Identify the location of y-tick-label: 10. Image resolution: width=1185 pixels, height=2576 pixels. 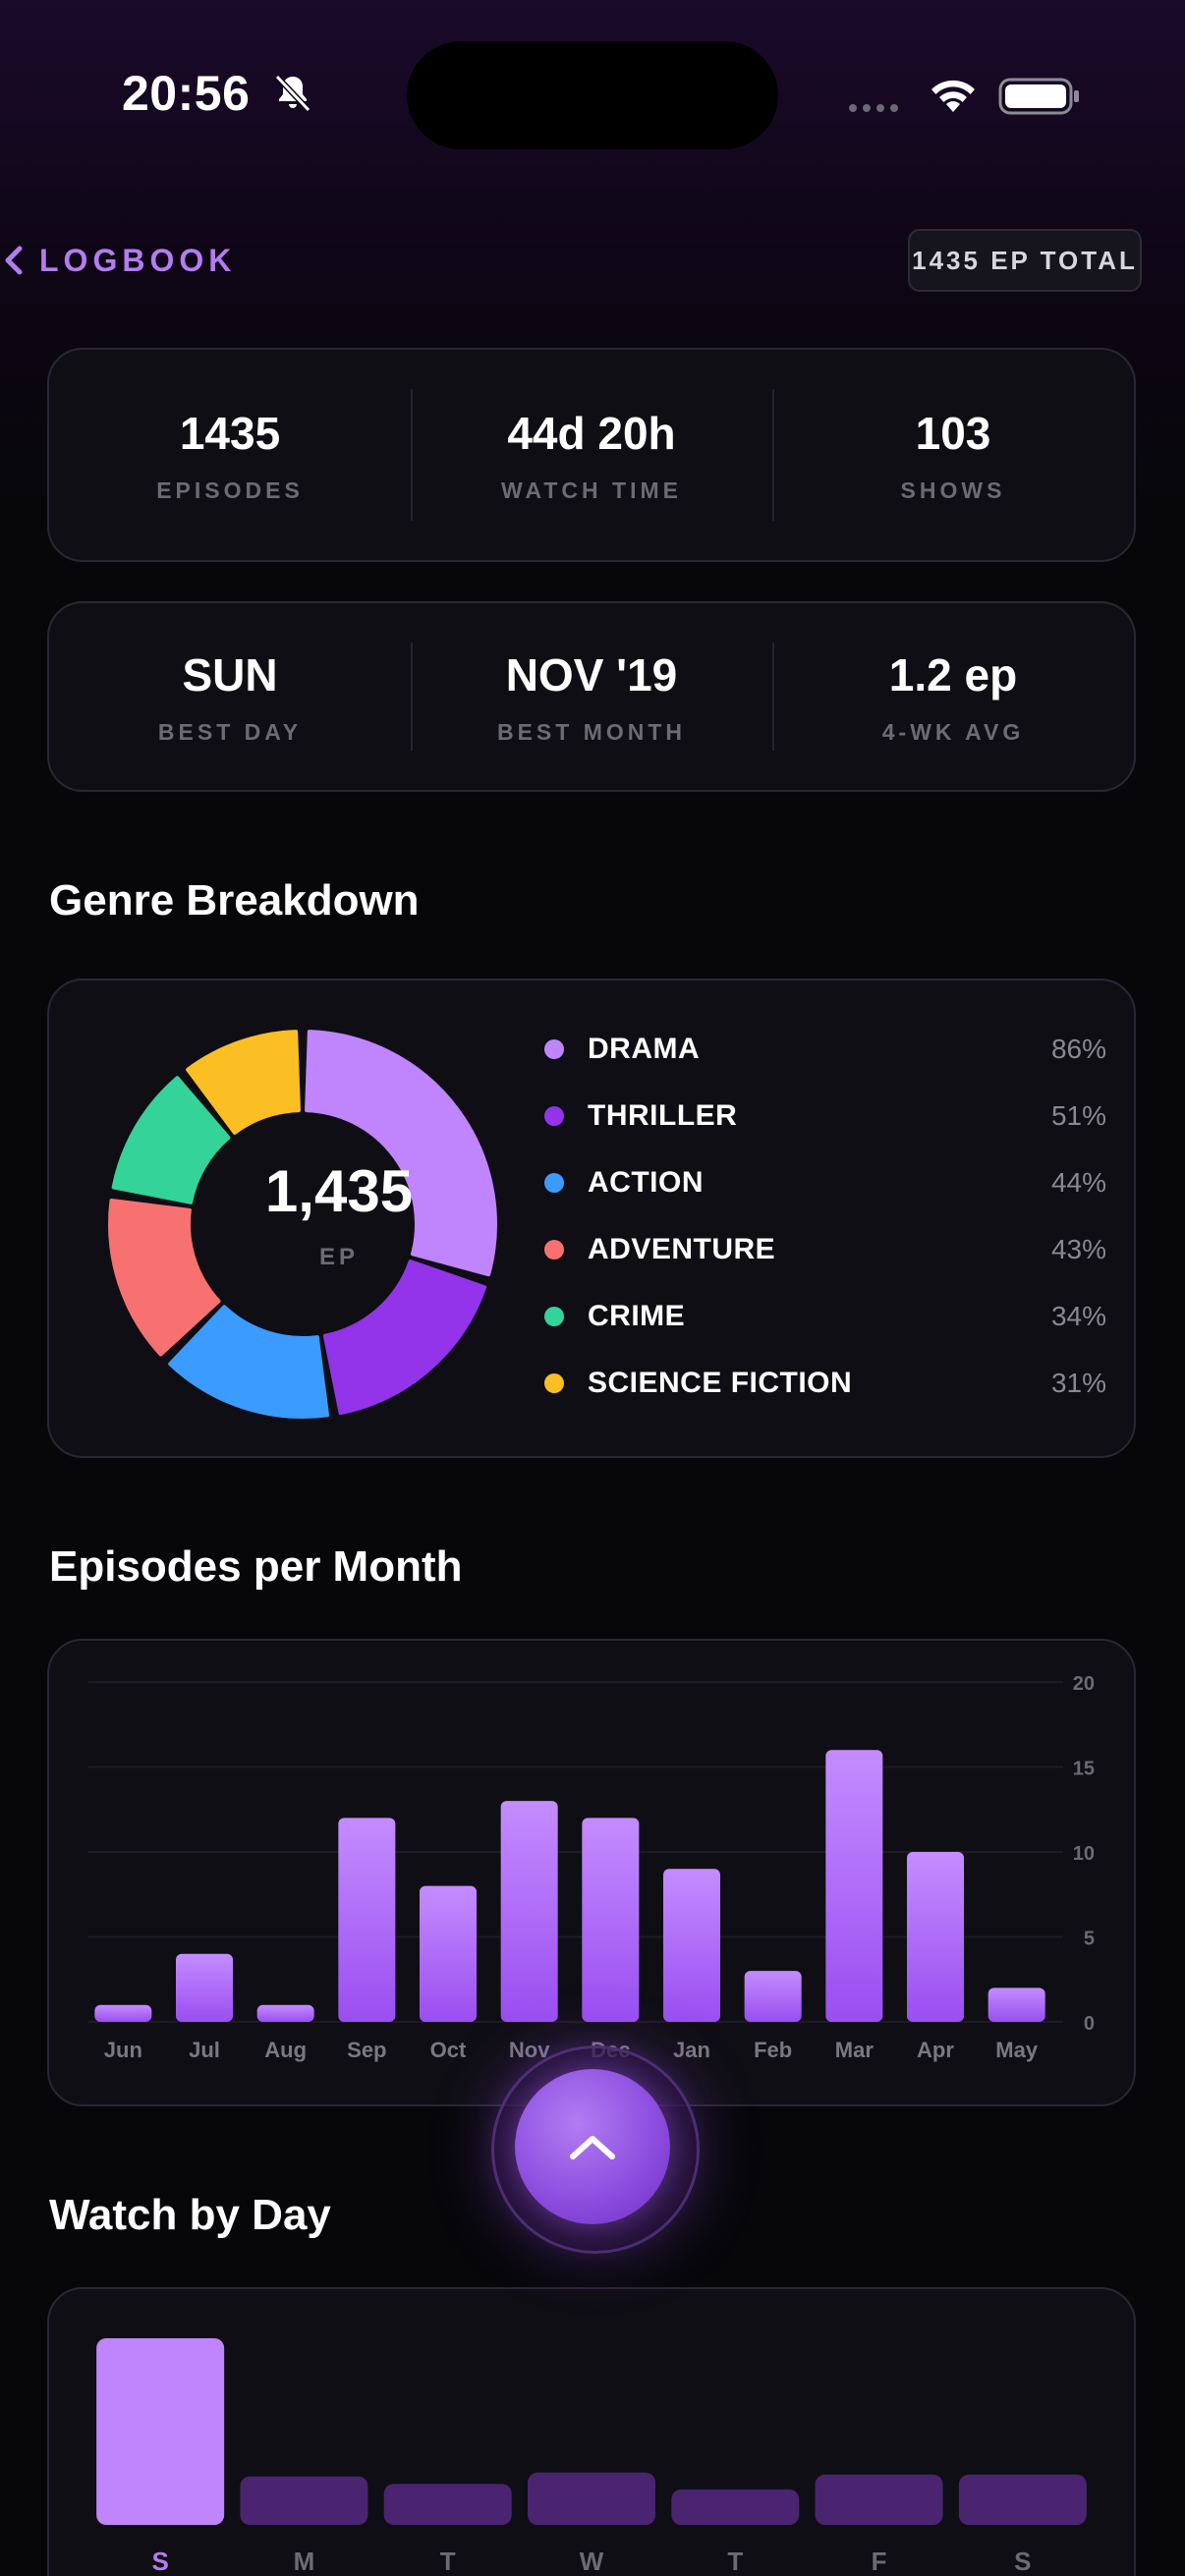
(1084, 1854).